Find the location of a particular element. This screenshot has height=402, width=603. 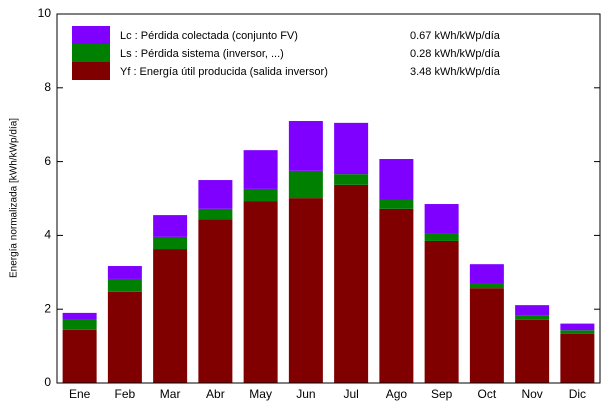

x-tick-label: Feb is located at coordinates (125, 394).